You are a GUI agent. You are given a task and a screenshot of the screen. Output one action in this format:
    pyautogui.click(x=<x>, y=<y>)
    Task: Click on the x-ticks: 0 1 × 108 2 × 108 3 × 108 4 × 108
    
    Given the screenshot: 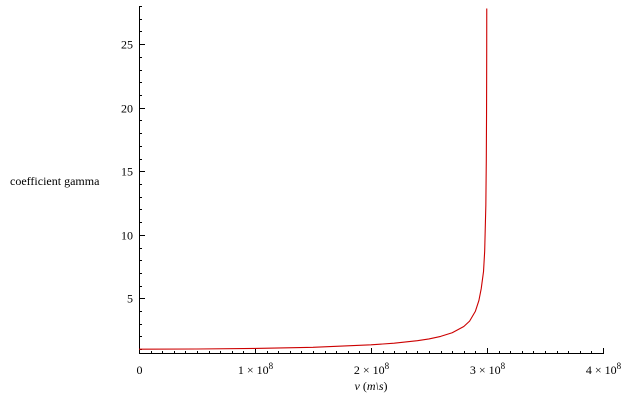 What is the action you would take?
    pyautogui.click(x=379, y=362)
    